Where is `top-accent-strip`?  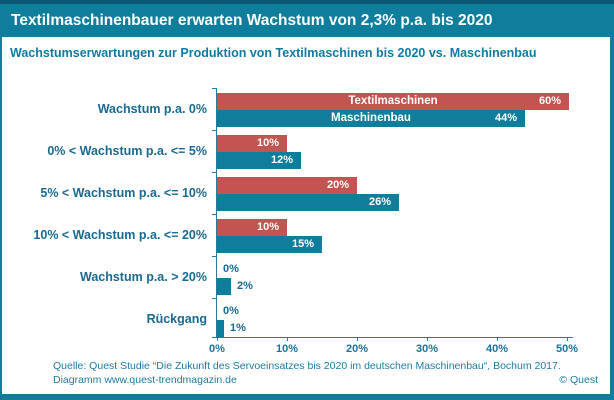
top-accent-strip is located at coordinates (307, 2).